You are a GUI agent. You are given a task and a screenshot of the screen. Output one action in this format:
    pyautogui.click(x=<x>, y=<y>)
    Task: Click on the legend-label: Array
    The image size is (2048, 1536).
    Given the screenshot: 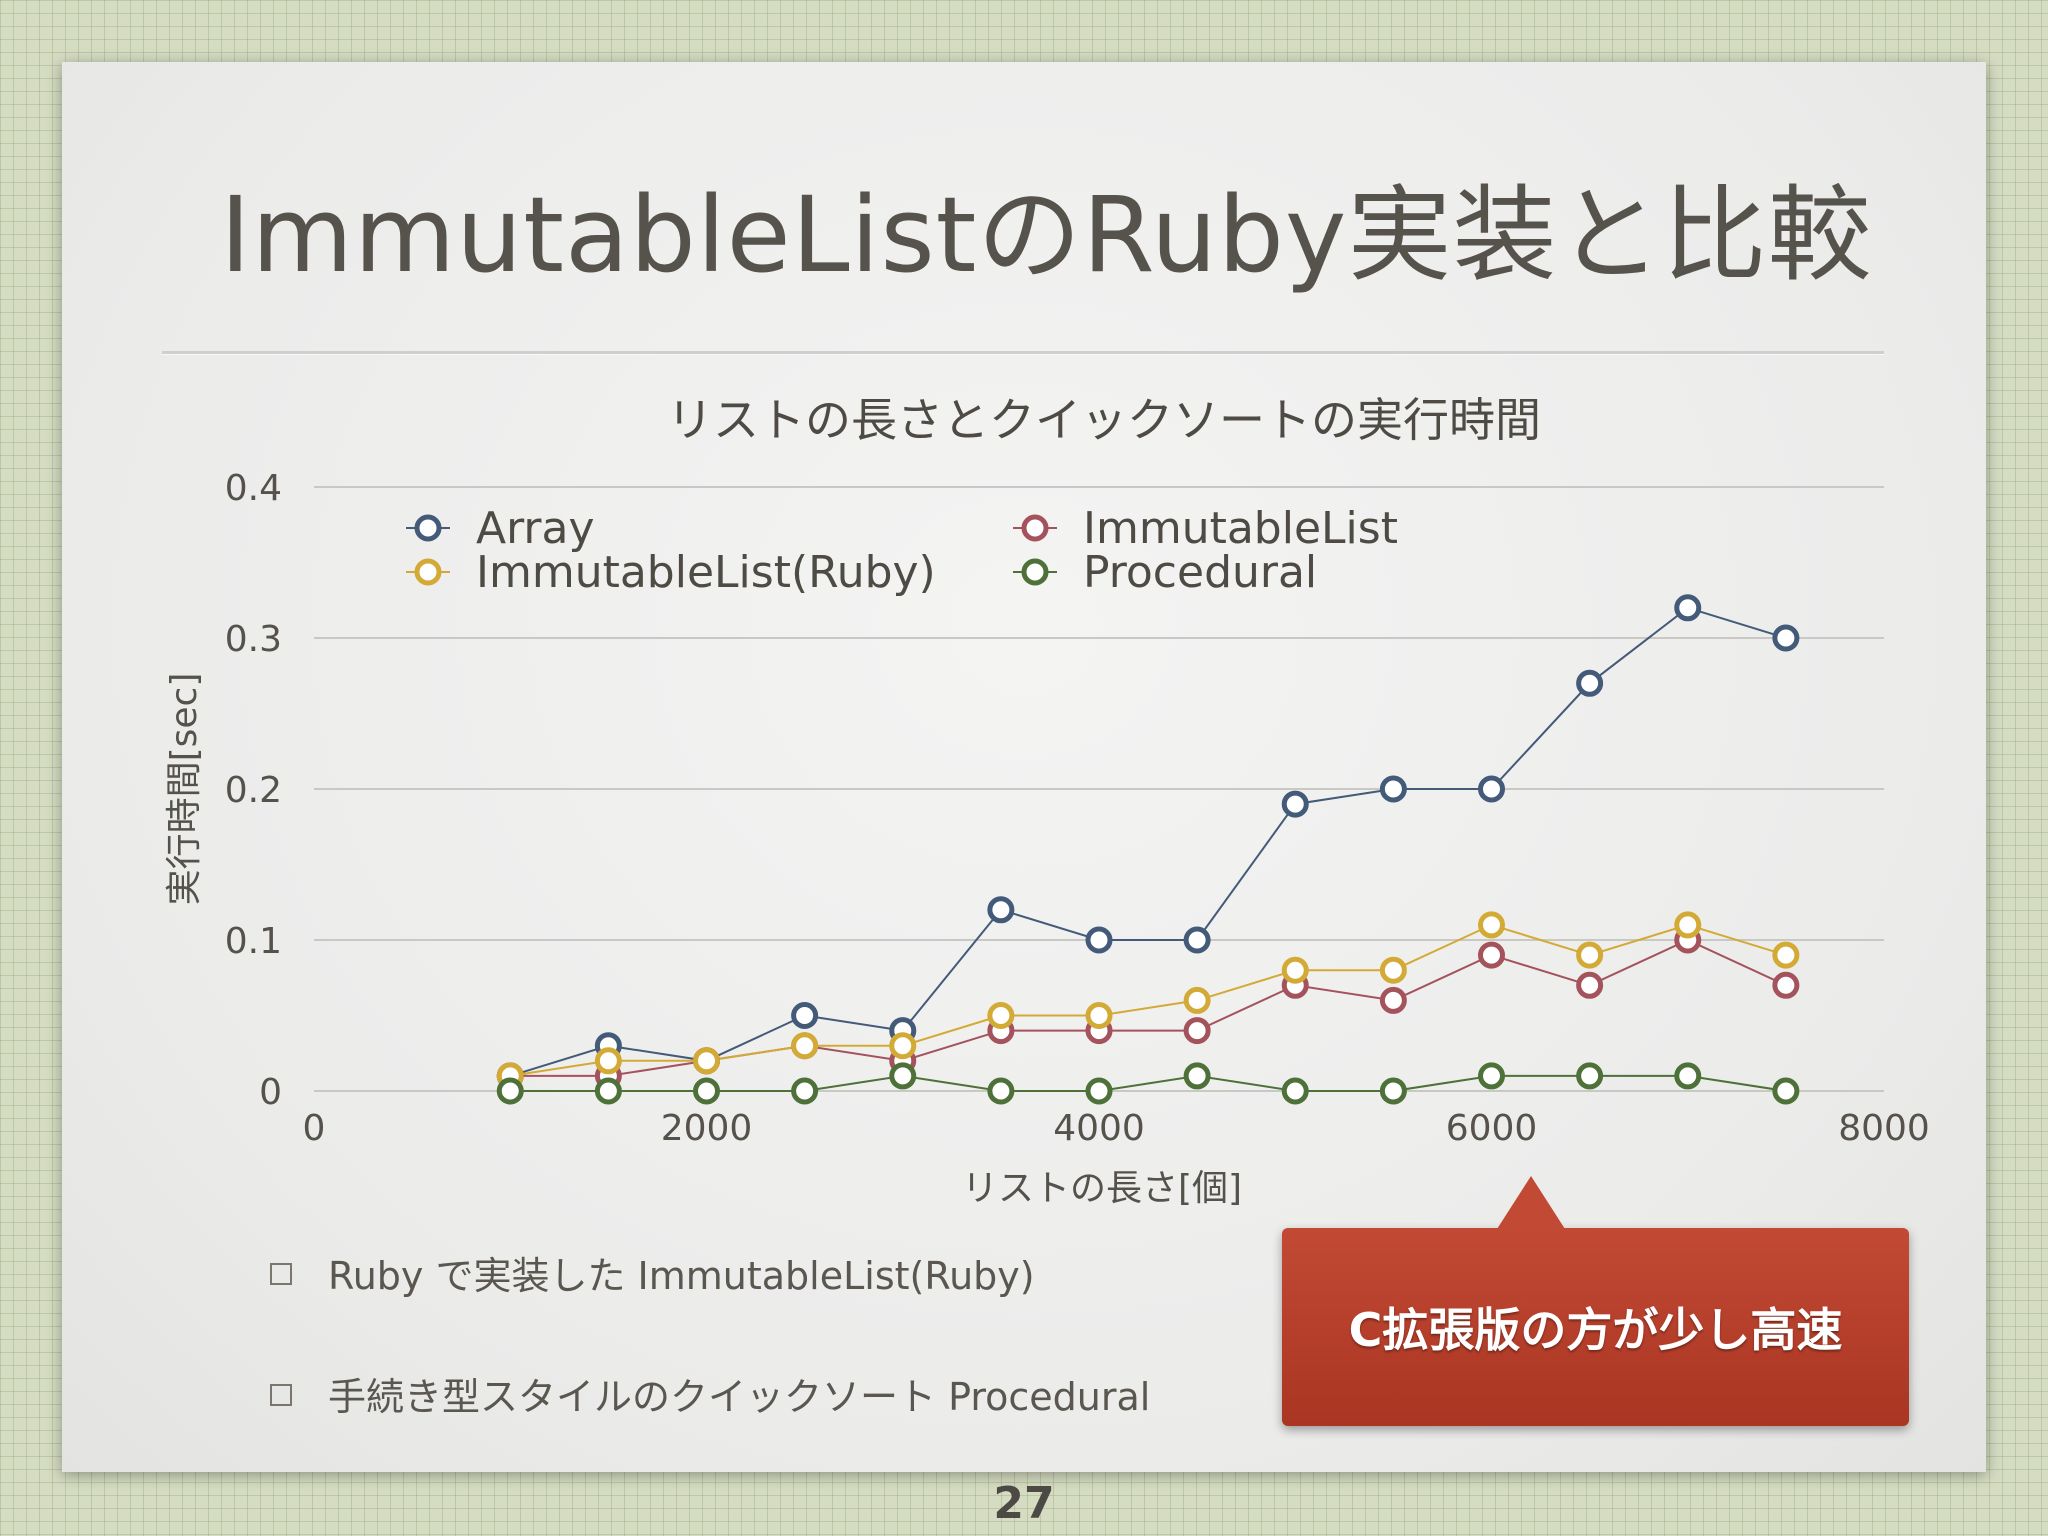 What is the action you would take?
    pyautogui.click(x=535, y=528)
    